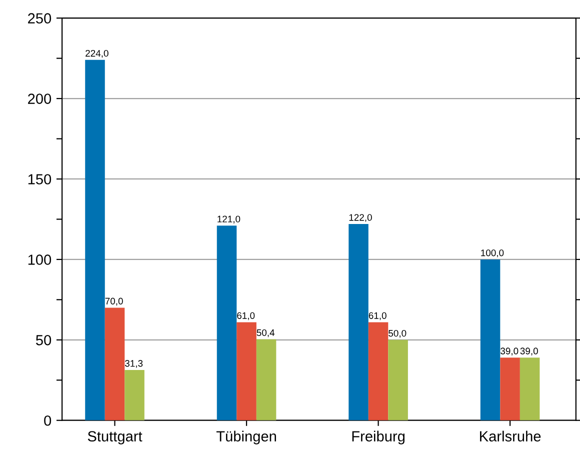 The width and height of the screenshot is (580, 452). What do you see at coordinates (114, 302) in the screenshot?
I see `data-label: 70,0` at bounding box center [114, 302].